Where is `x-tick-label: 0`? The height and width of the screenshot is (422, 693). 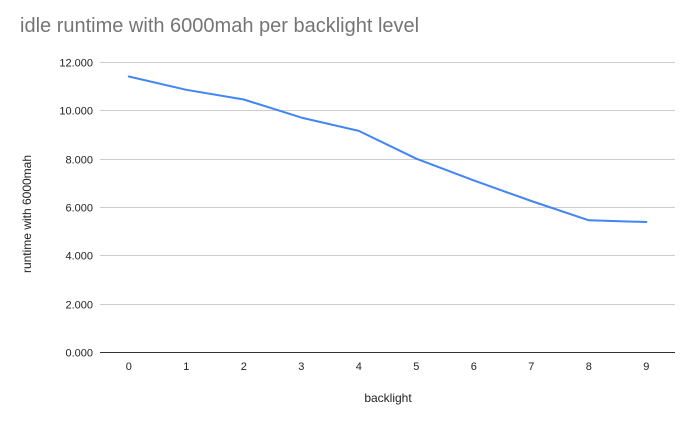
x-tick-label: 0 is located at coordinates (129, 367).